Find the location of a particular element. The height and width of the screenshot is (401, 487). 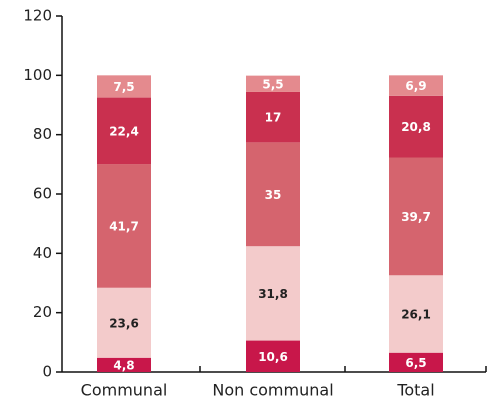

y-tick-label: 60 is located at coordinates (42, 194).